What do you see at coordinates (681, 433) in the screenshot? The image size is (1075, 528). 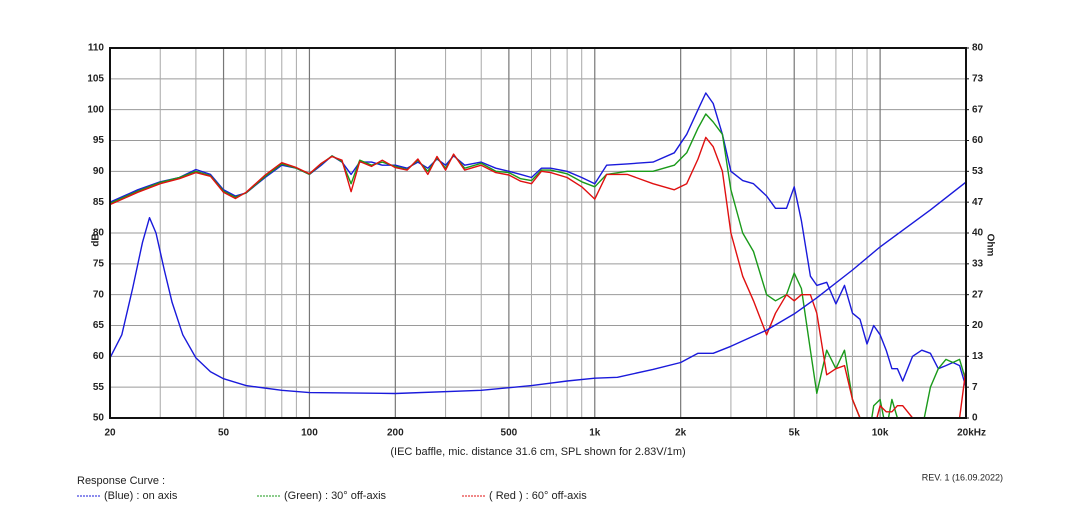 I see `x-tick-label: 2k` at bounding box center [681, 433].